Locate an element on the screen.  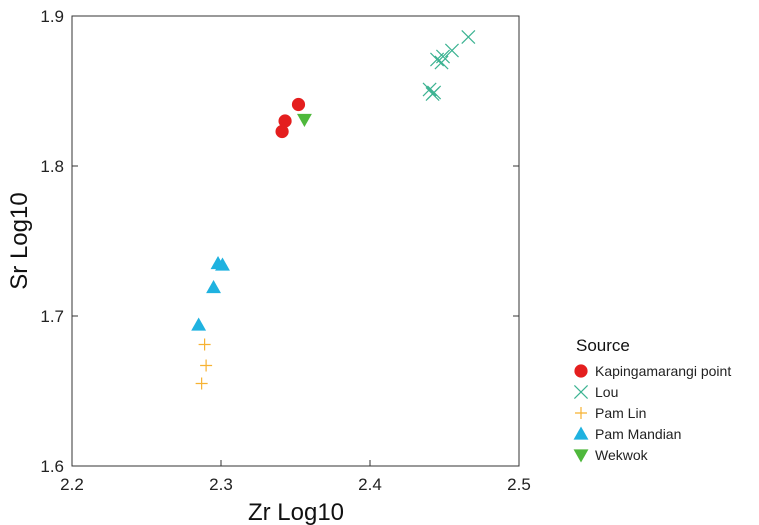
y-tick-label: 1.7 is located at coordinates (52, 316).